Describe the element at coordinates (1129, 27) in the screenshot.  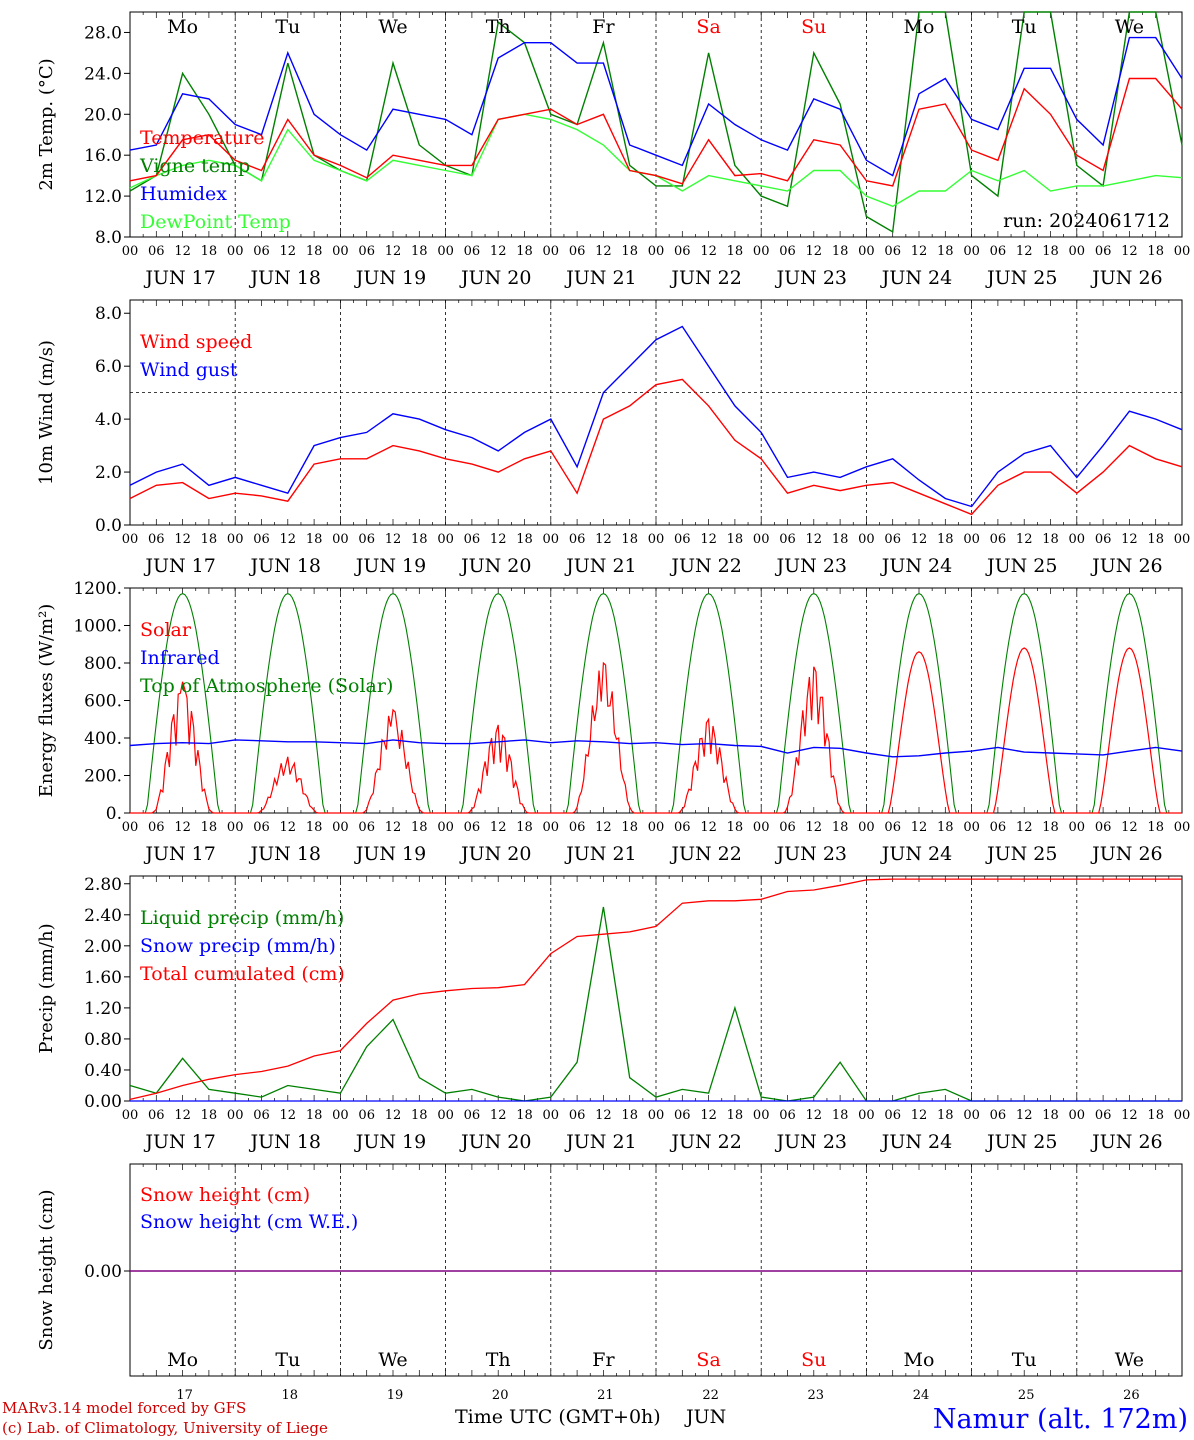
I see `weekday-label: We` at that location.